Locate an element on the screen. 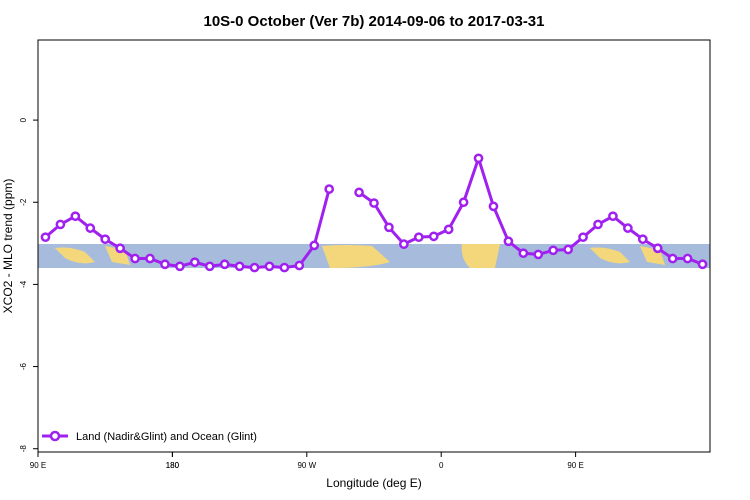 The image size is (750, 500). x-tick-label: 0 is located at coordinates (441, 465).